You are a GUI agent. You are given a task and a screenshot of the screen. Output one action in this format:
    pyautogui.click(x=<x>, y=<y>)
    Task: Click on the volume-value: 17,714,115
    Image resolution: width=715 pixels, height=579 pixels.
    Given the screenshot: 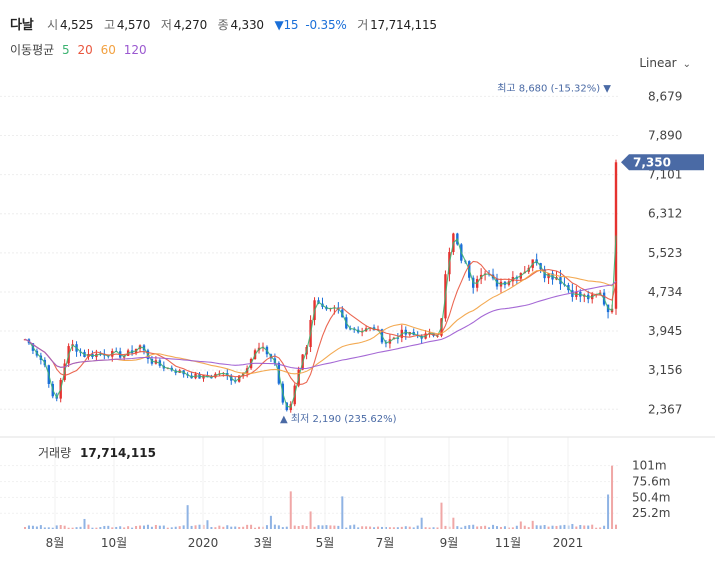 What is the action you would take?
    pyautogui.click(x=403, y=25)
    